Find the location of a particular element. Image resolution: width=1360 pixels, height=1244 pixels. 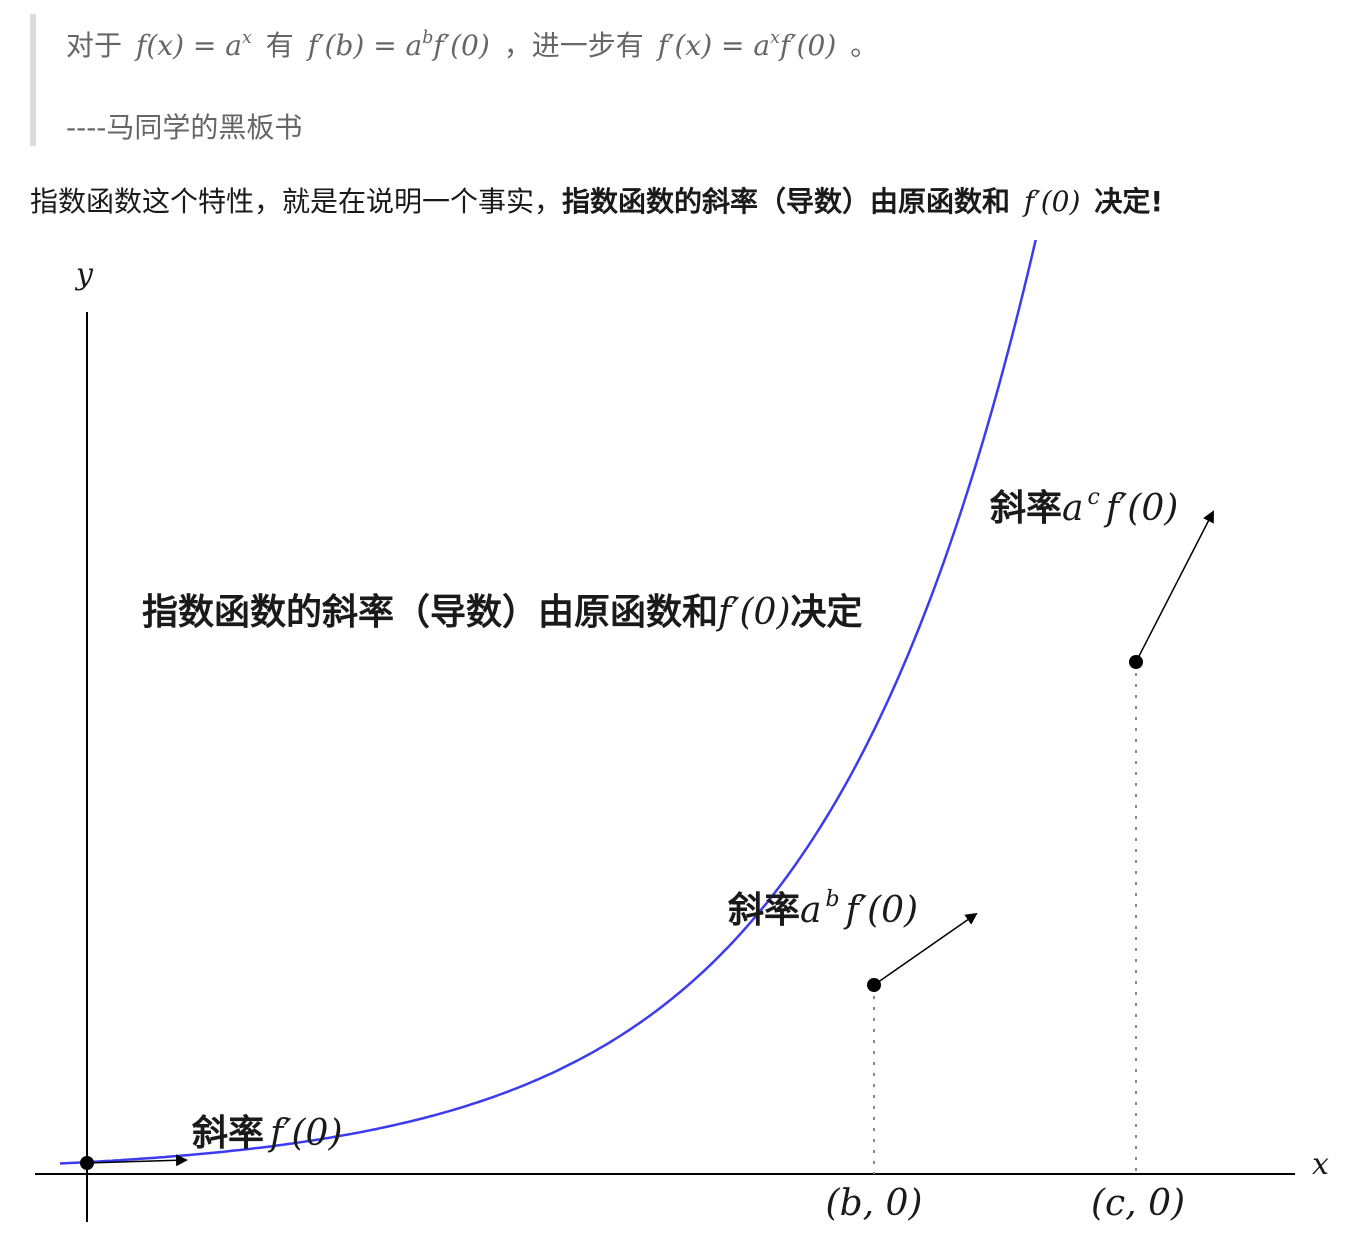

slope-word-c: 斜率 is located at coordinates (1026, 508).